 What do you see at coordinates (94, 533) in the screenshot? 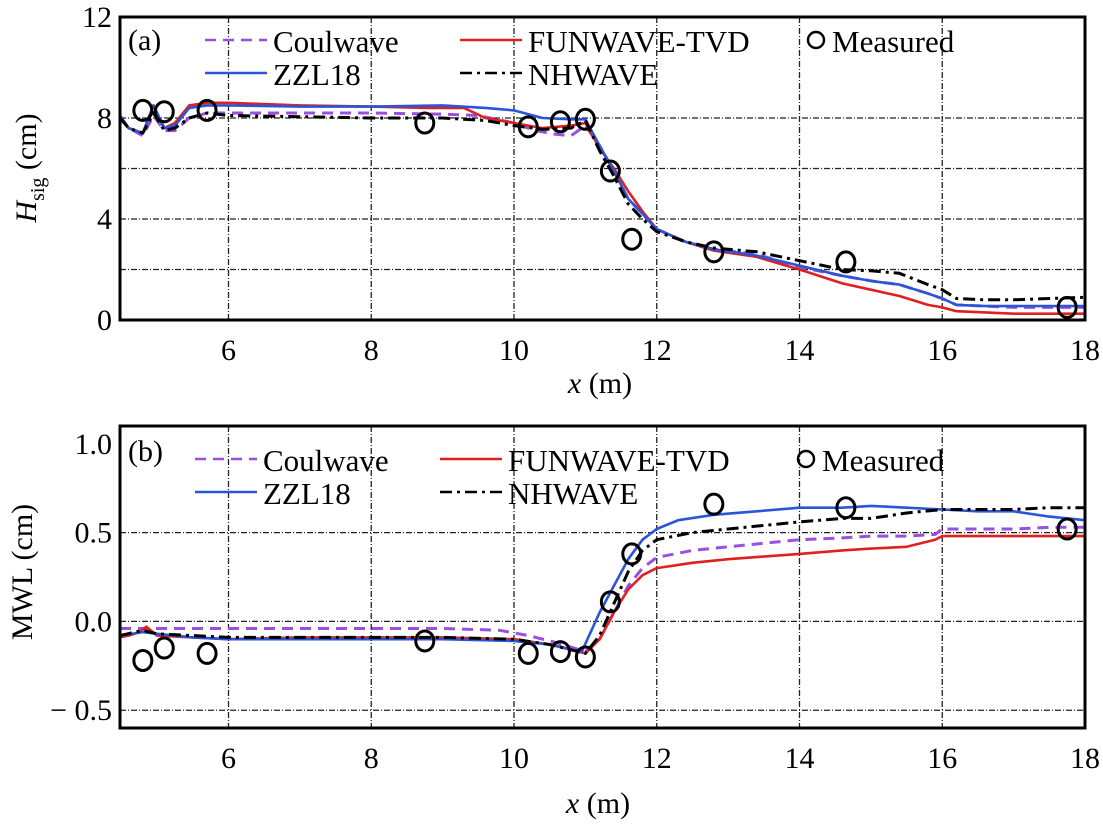
I see `y-tick-label: 0.5` at bounding box center [94, 533].